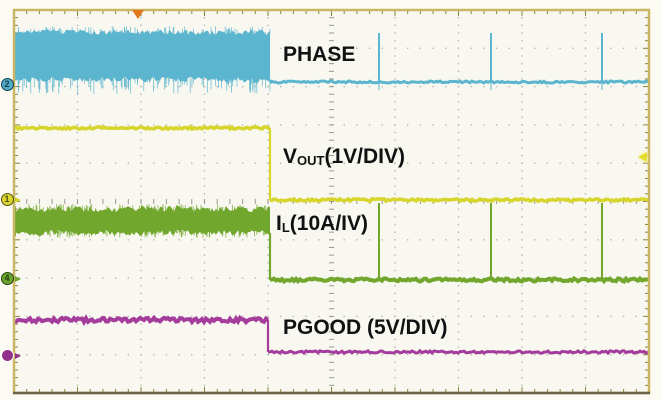 The height and width of the screenshot is (400, 662). Describe the element at coordinates (322, 223) in the screenshot. I see `il-label: IL(10A/IV)` at that location.